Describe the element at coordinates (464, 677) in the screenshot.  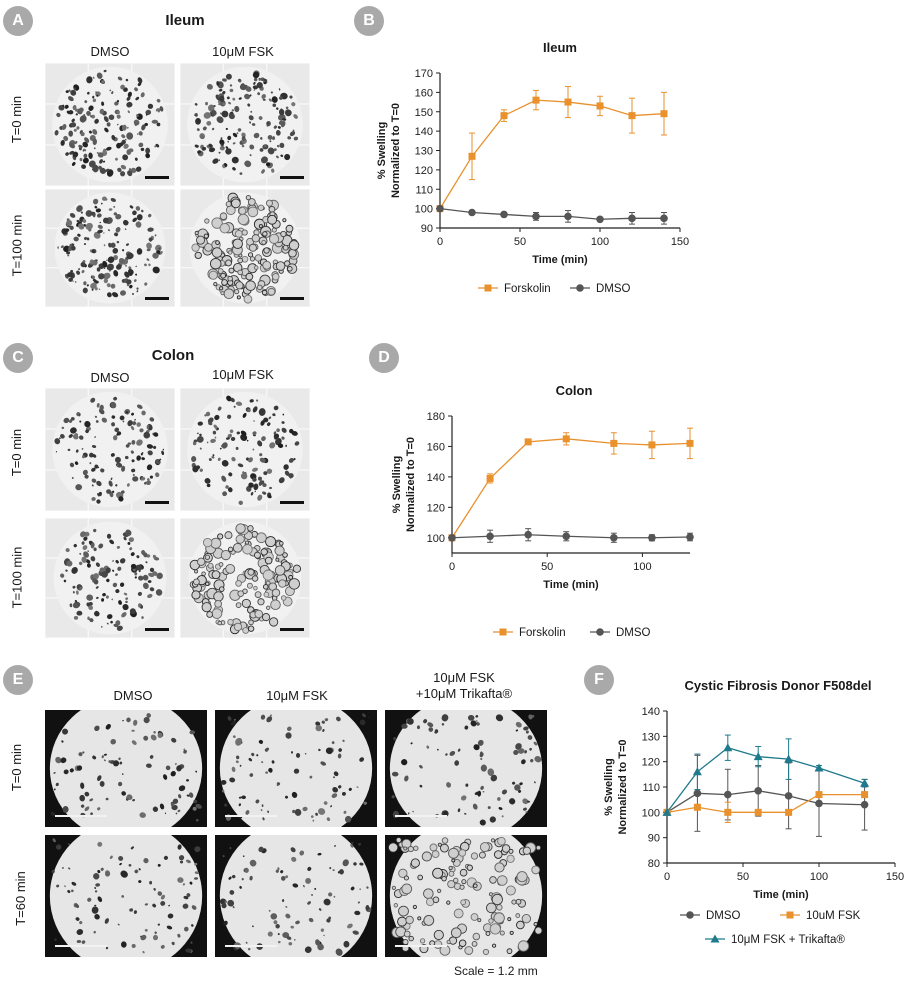
I see `panel-e-col-label-fsk-trikafta-line1: 10μM FSK` at that location.